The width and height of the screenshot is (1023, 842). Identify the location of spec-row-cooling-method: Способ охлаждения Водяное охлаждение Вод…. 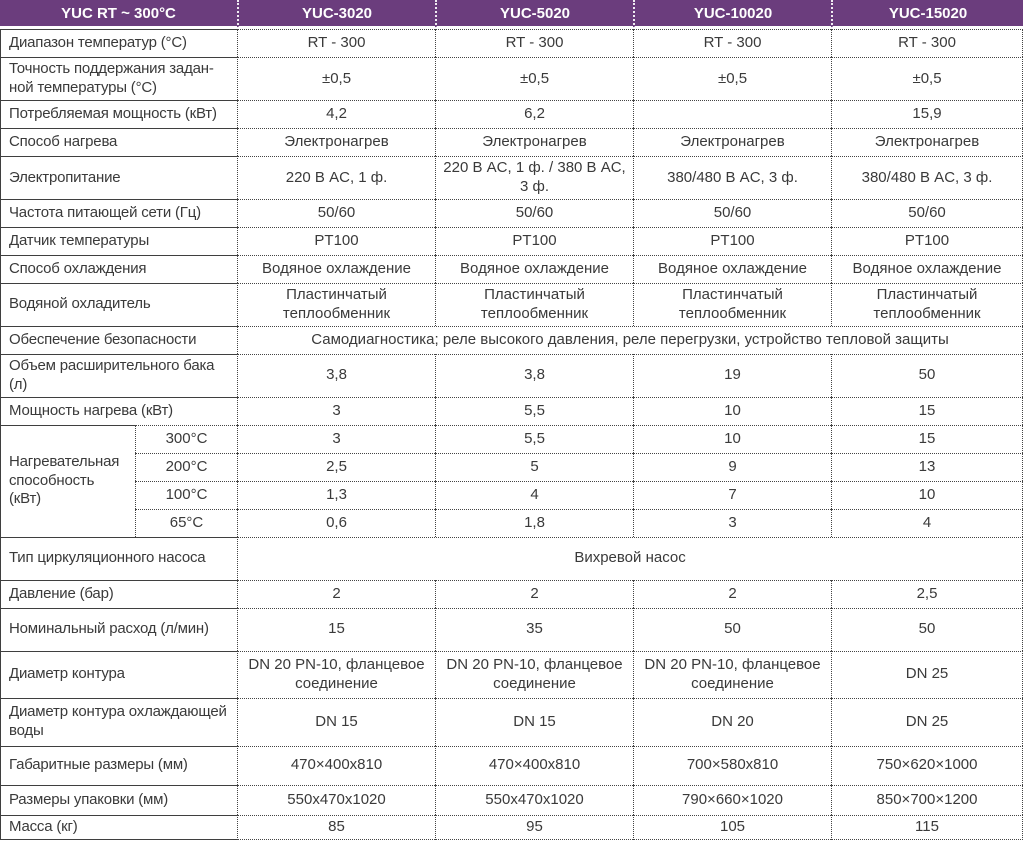
(511, 269).